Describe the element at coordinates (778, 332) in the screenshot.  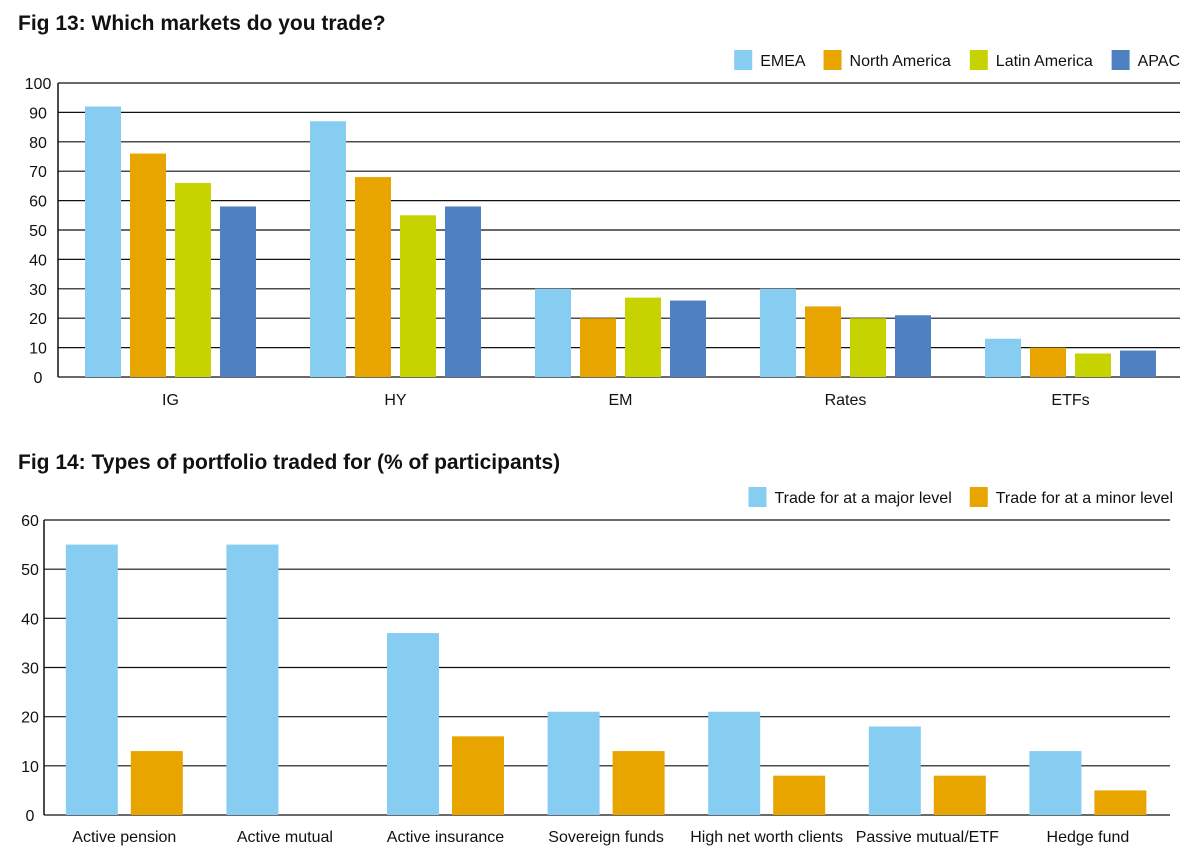
I see `bar-rates-emea` at that location.